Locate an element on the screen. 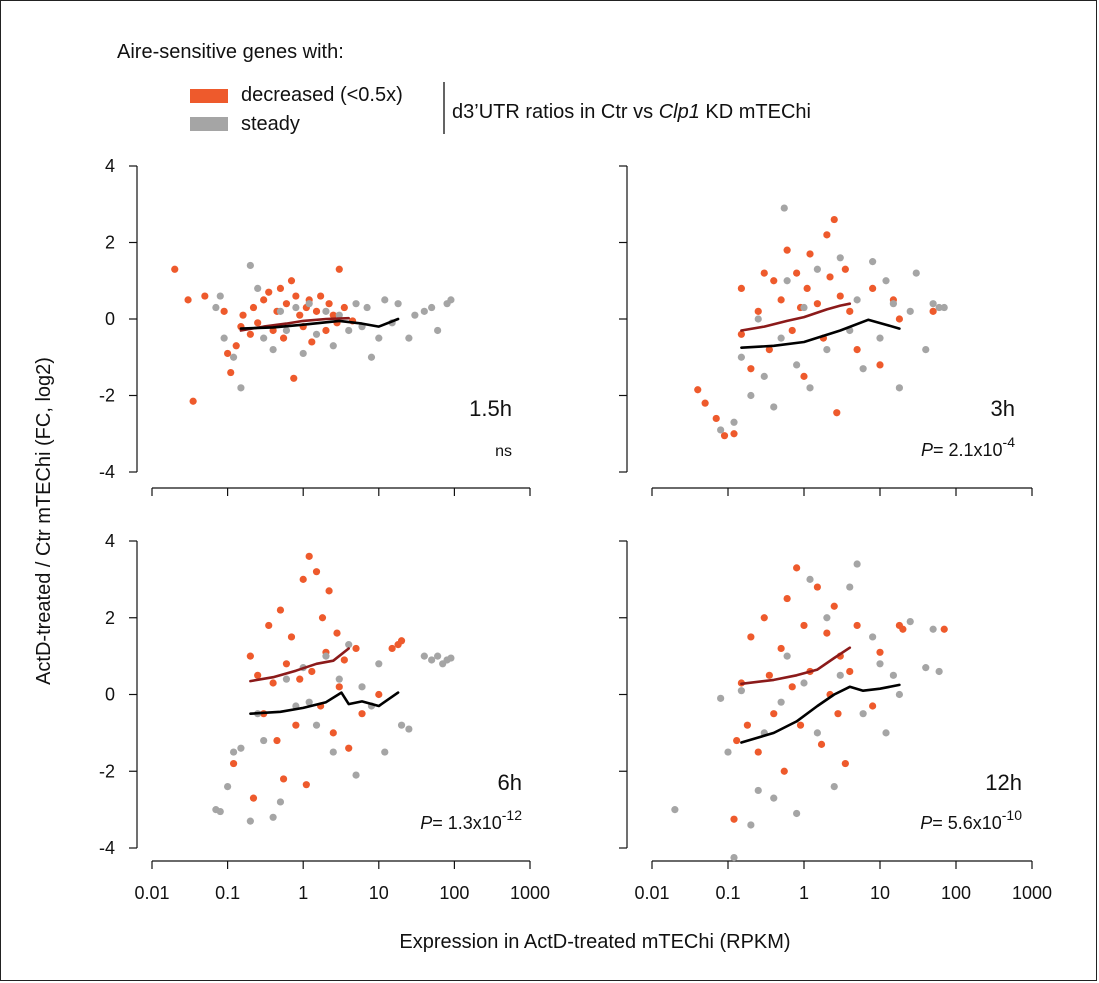 The image size is (1099, 983). x-tick-label: 0.1 is located at coordinates (227, 893).